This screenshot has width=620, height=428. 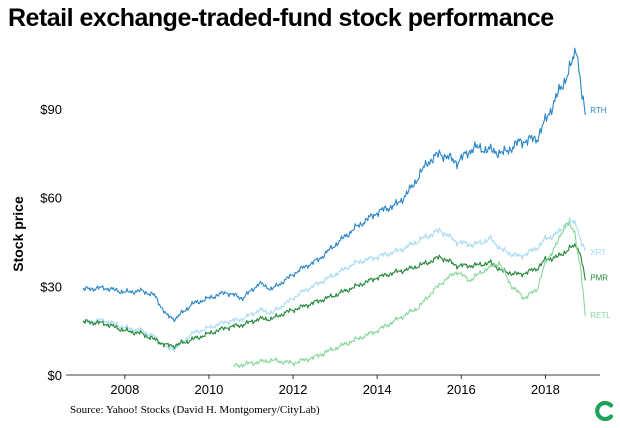 I want to click on y-tick-label: $60, so click(x=51, y=198).